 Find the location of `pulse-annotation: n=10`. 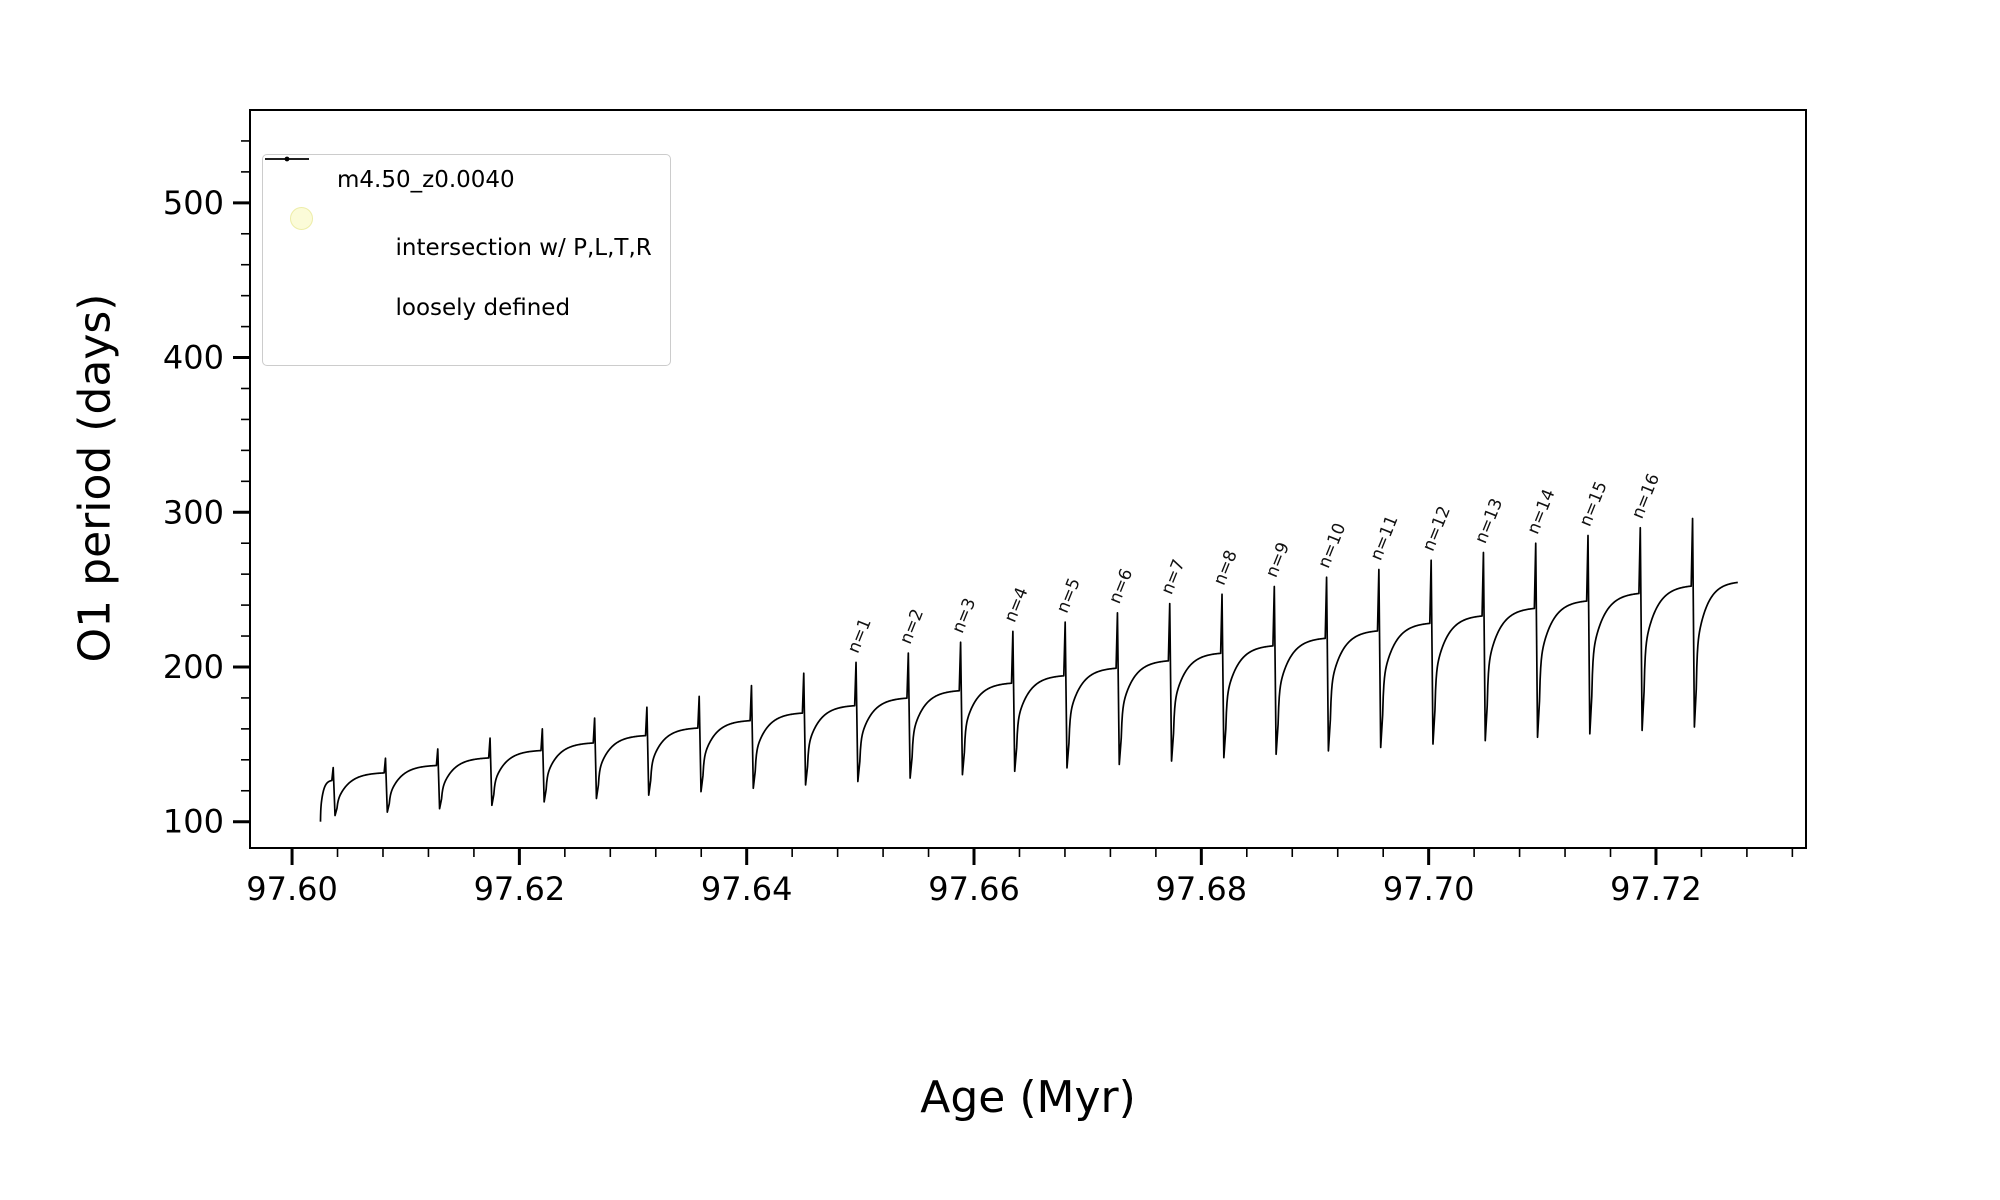

pulse-annotation: n=10 is located at coordinates (1332, 545).